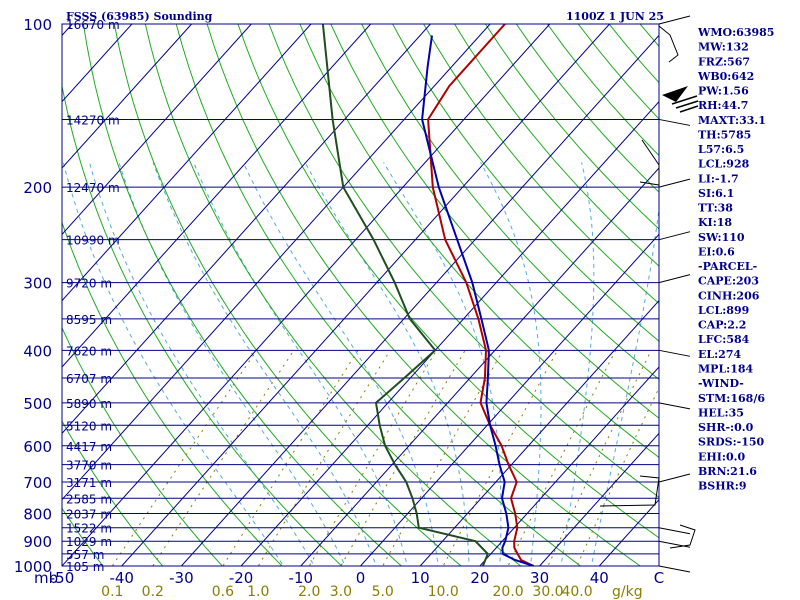  I want to click on temperature-tick-label: -40, so click(121, 578).